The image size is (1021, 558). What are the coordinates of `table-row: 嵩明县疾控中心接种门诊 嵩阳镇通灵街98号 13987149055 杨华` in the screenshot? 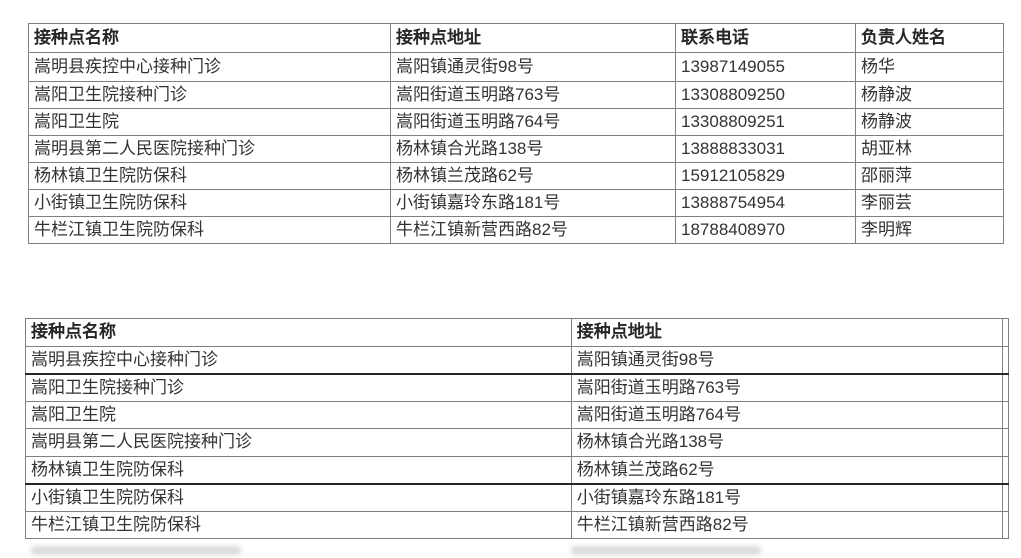 It's located at (516, 67).